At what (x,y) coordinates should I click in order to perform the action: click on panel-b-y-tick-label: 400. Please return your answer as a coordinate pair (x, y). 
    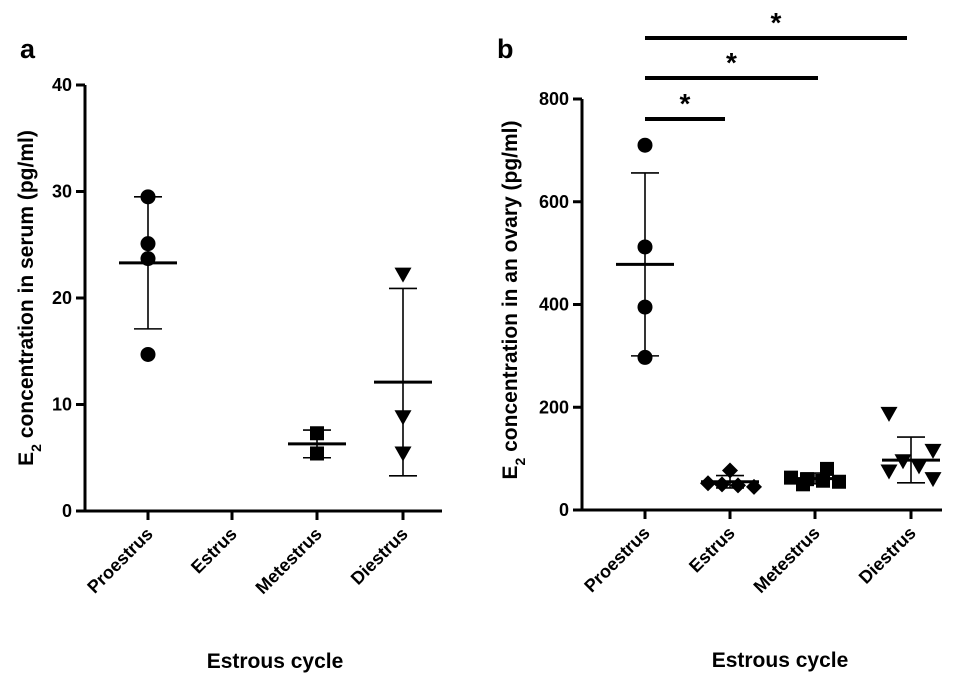
    Looking at the image, I should click on (554, 305).